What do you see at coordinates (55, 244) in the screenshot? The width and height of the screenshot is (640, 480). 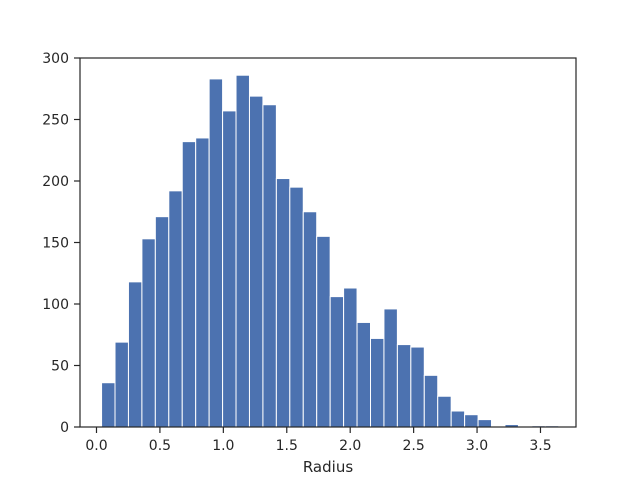 I see `y-tick-label: 150` at bounding box center [55, 244].